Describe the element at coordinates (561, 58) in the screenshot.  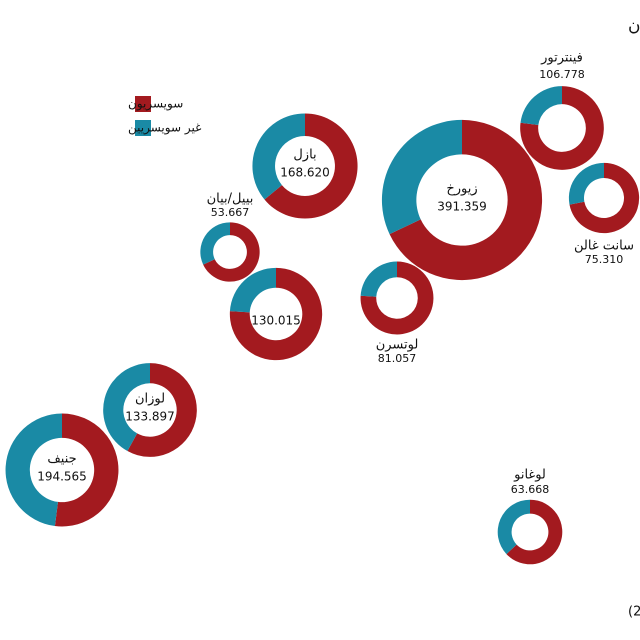
I see `city-name: فينترتور` at that location.